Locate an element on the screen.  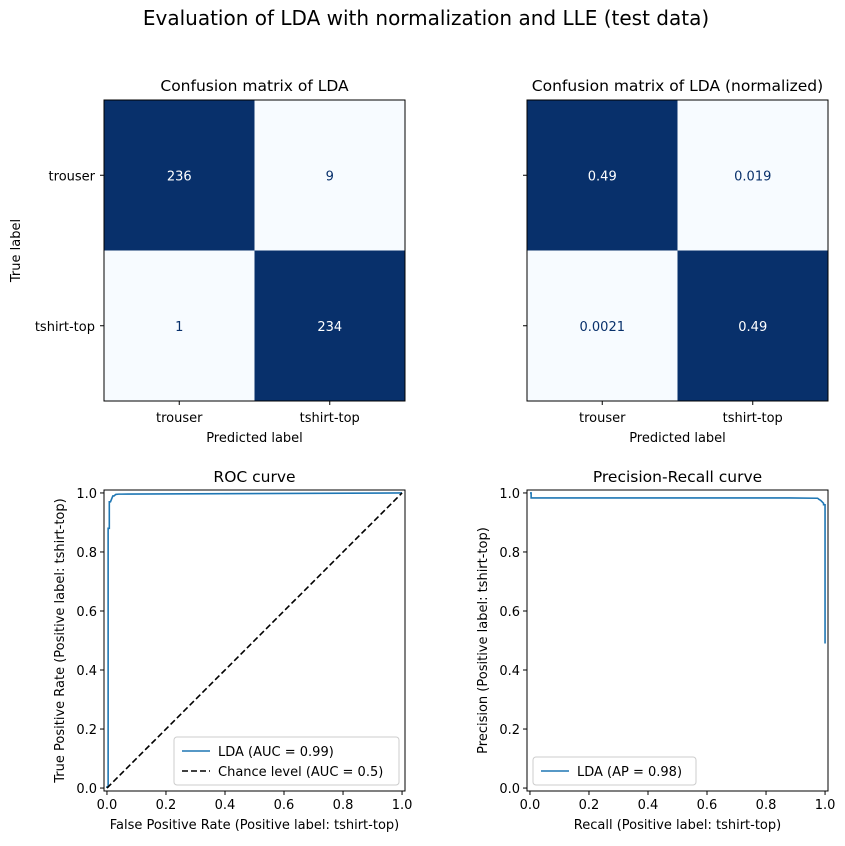
y-tick-label: tshirt-top is located at coordinates (65, 327).